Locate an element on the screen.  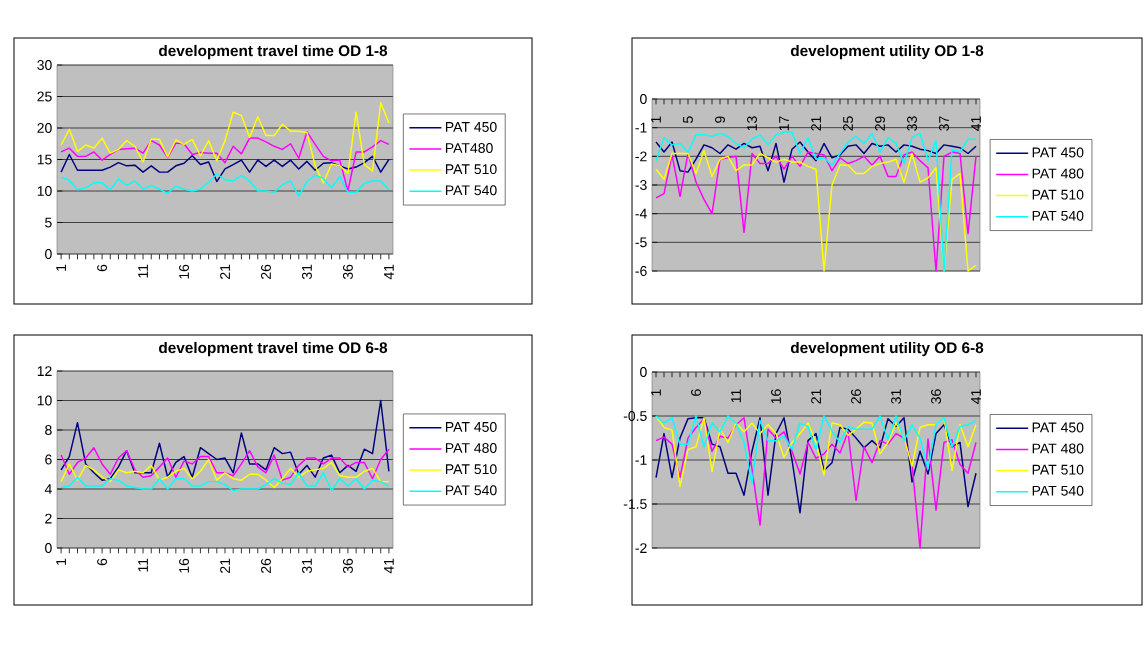
y-tick-label: -3 is located at coordinates (641, 185).